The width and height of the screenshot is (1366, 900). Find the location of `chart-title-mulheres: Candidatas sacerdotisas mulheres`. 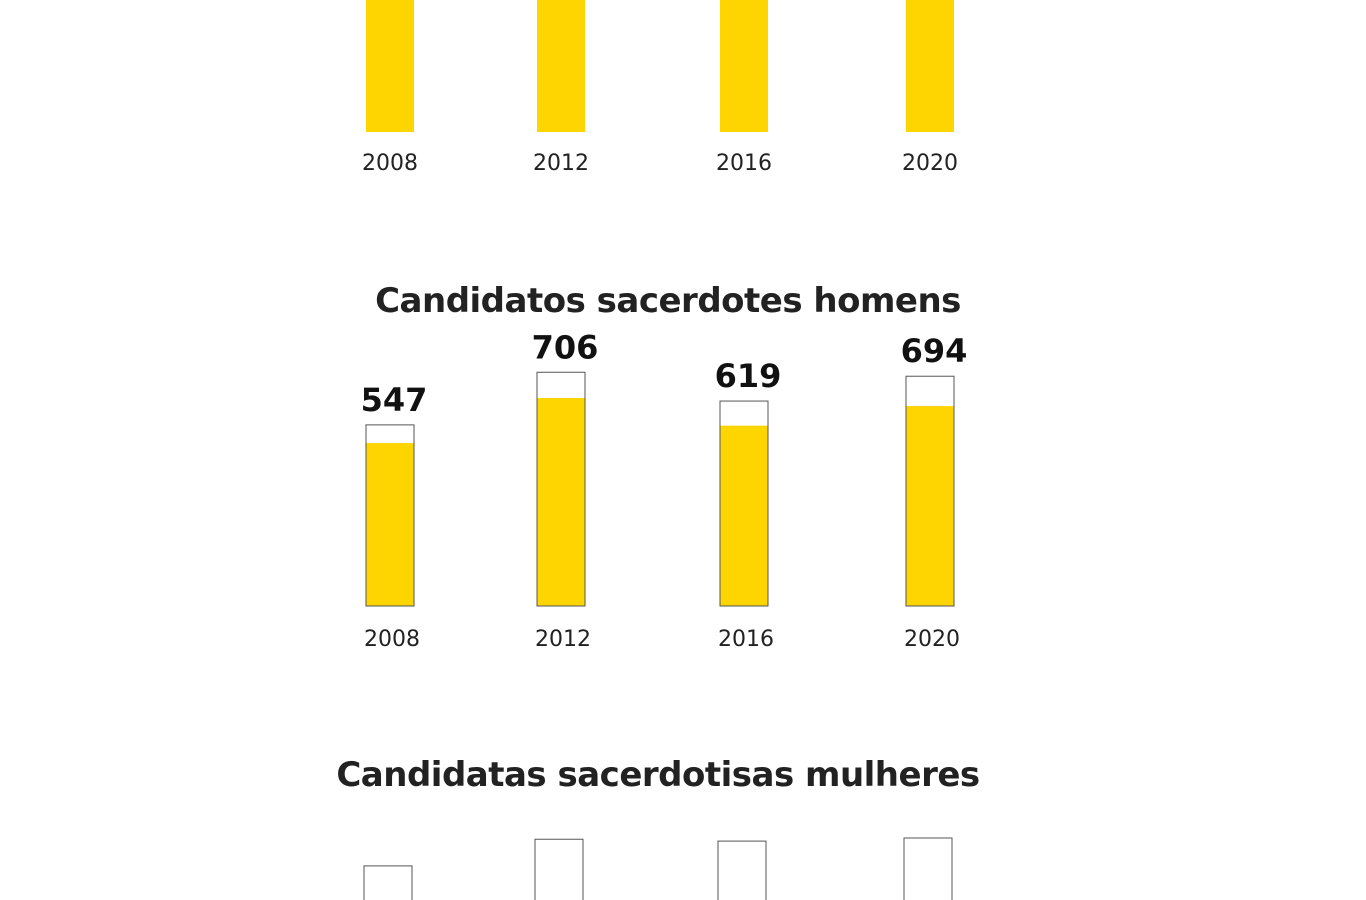

chart-title-mulheres: Candidatas sacerdotisas mulheres is located at coordinates (657, 775).